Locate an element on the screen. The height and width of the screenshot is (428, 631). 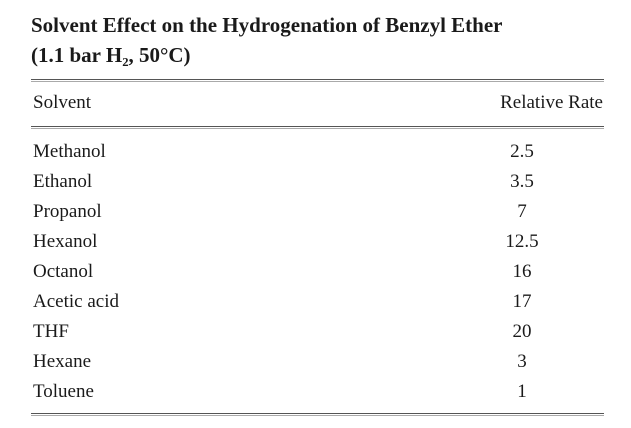
table-subtitle: (1.1 bar H₂, 50°C) is located at coordinates (111, 55).